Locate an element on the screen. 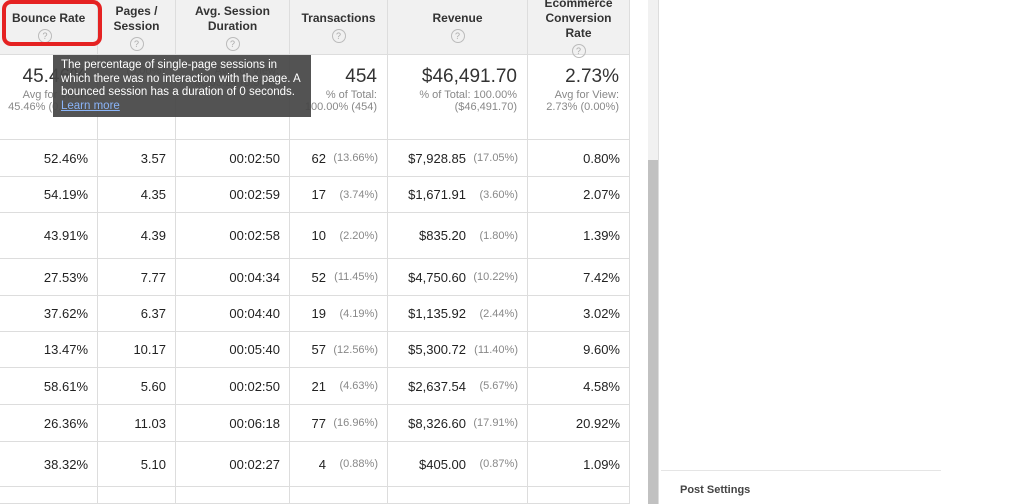  table-cell: $2,637.54 (5.67%) is located at coordinates (458, 386).